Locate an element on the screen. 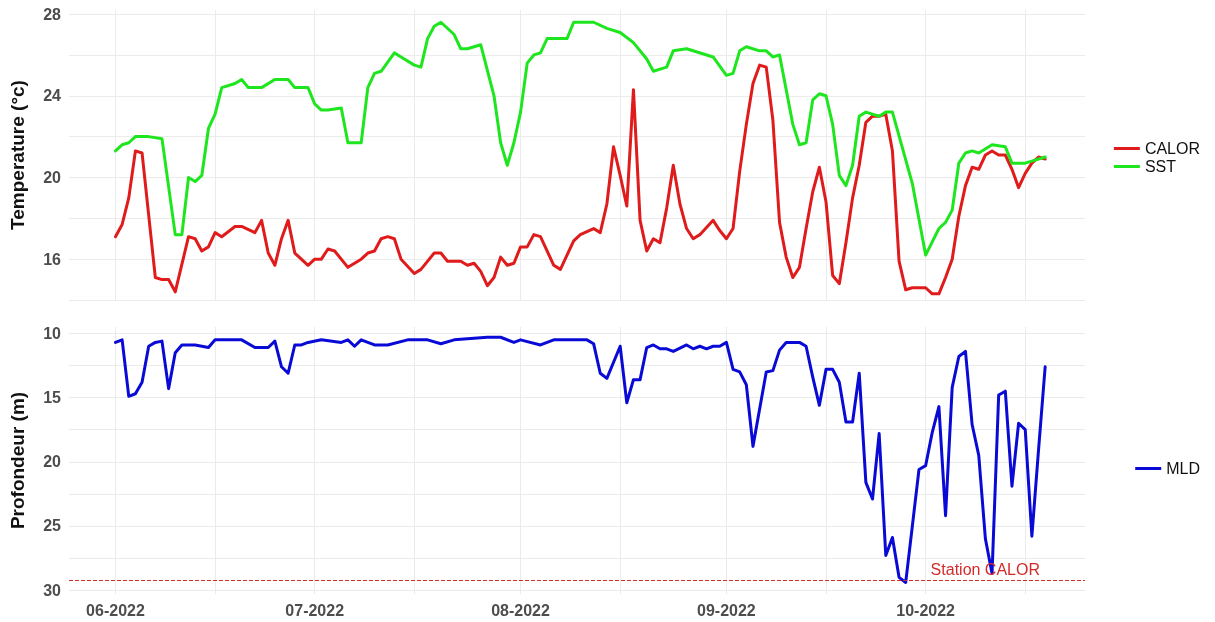 This screenshot has height=622, width=1215. y-tick-label: 24 is located at coordinates (52, 96).